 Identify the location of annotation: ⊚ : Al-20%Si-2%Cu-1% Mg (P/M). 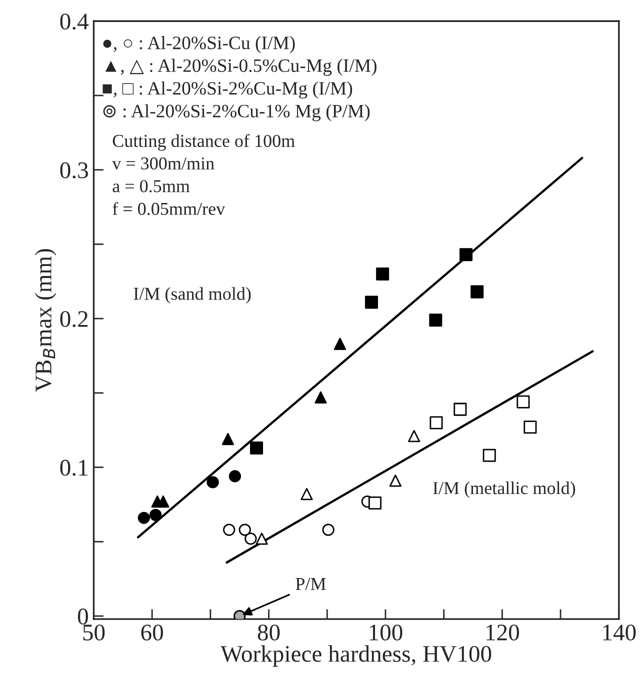
(236, 113).